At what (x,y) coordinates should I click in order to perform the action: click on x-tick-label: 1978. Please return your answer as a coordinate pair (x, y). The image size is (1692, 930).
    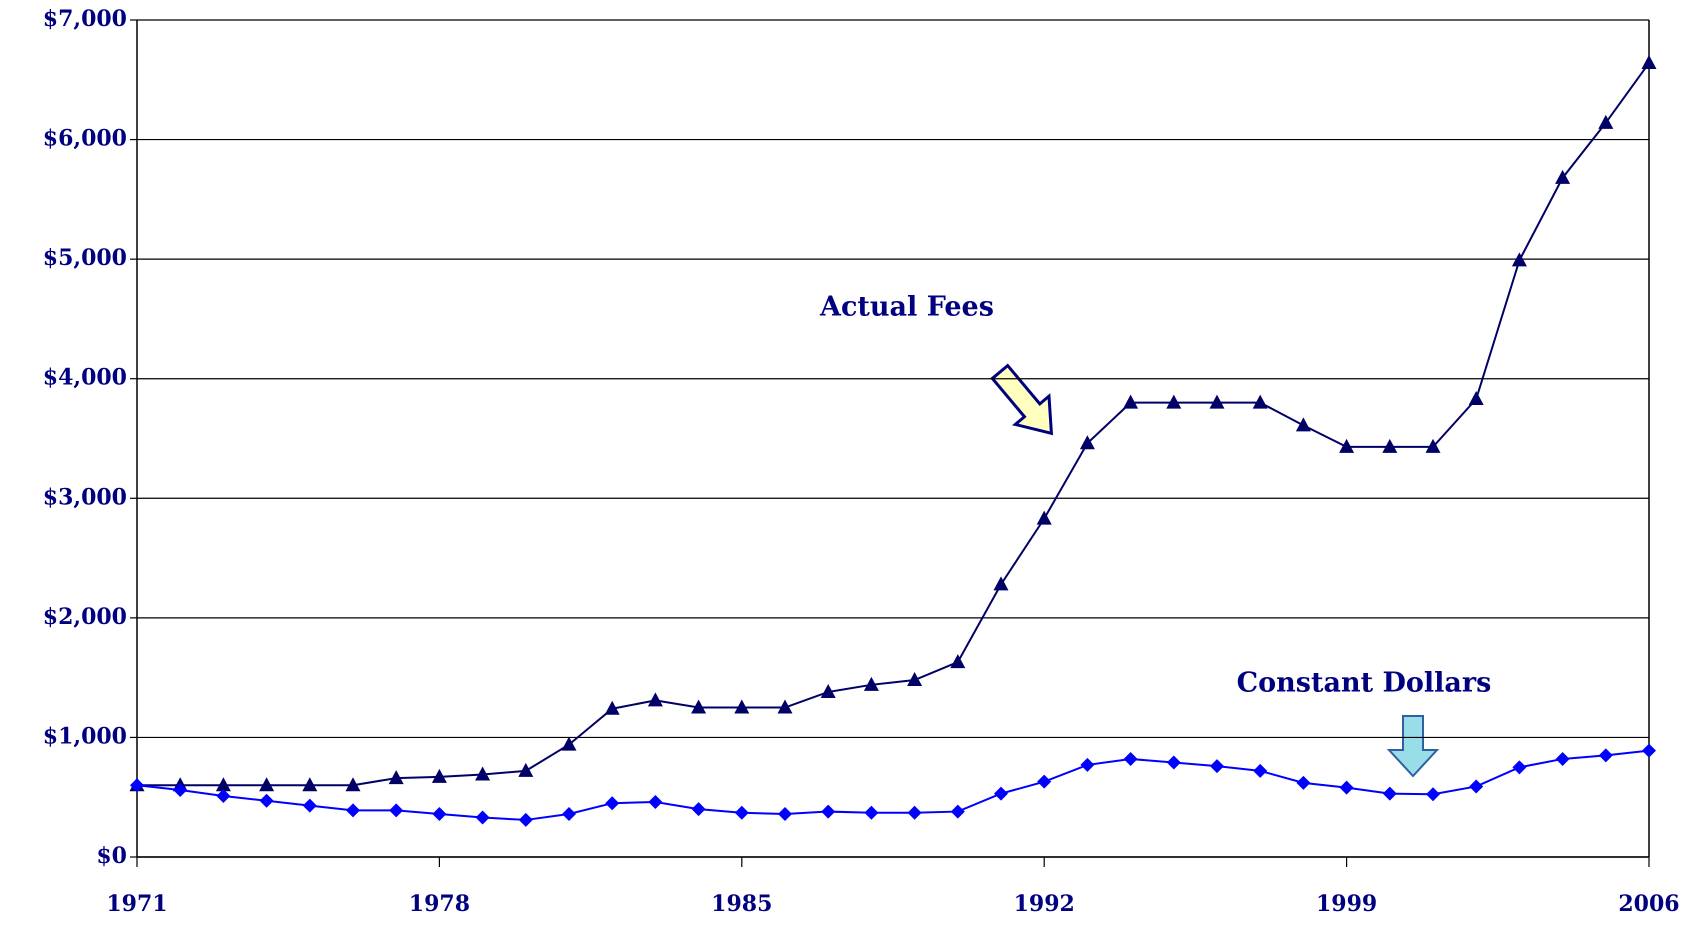
    Looking at the image, I should click on (439, 904).